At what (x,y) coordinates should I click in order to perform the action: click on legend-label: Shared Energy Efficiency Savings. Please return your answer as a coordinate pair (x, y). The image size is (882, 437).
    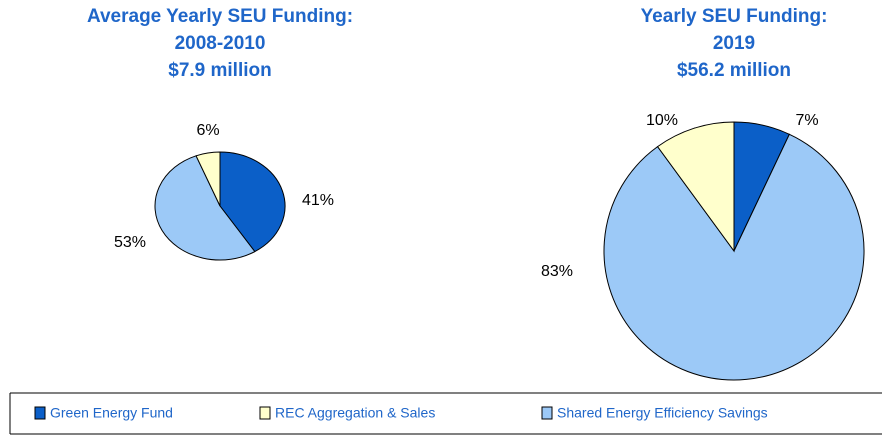
    Looking at the image, I should click on (662, 413).